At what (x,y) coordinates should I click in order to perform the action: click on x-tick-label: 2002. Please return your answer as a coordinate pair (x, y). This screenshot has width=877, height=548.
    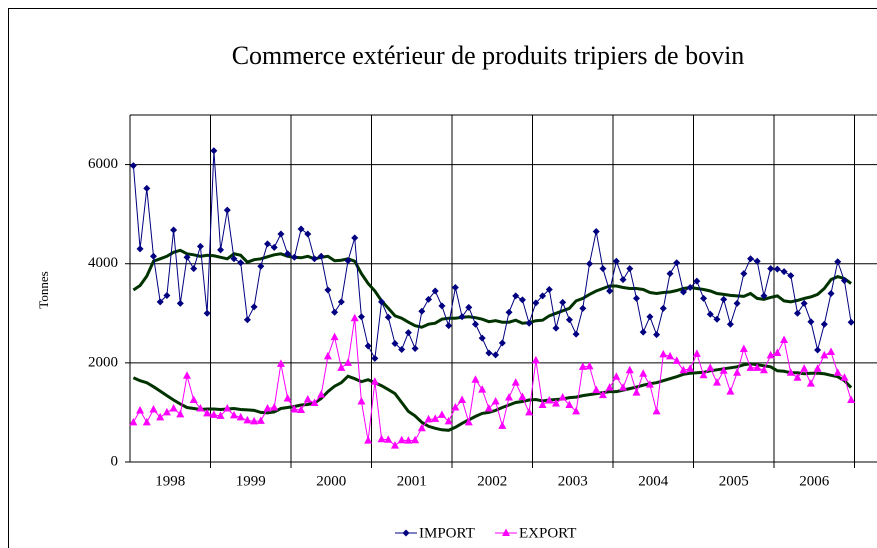
    Looking at the image, I should click on (492, 481).